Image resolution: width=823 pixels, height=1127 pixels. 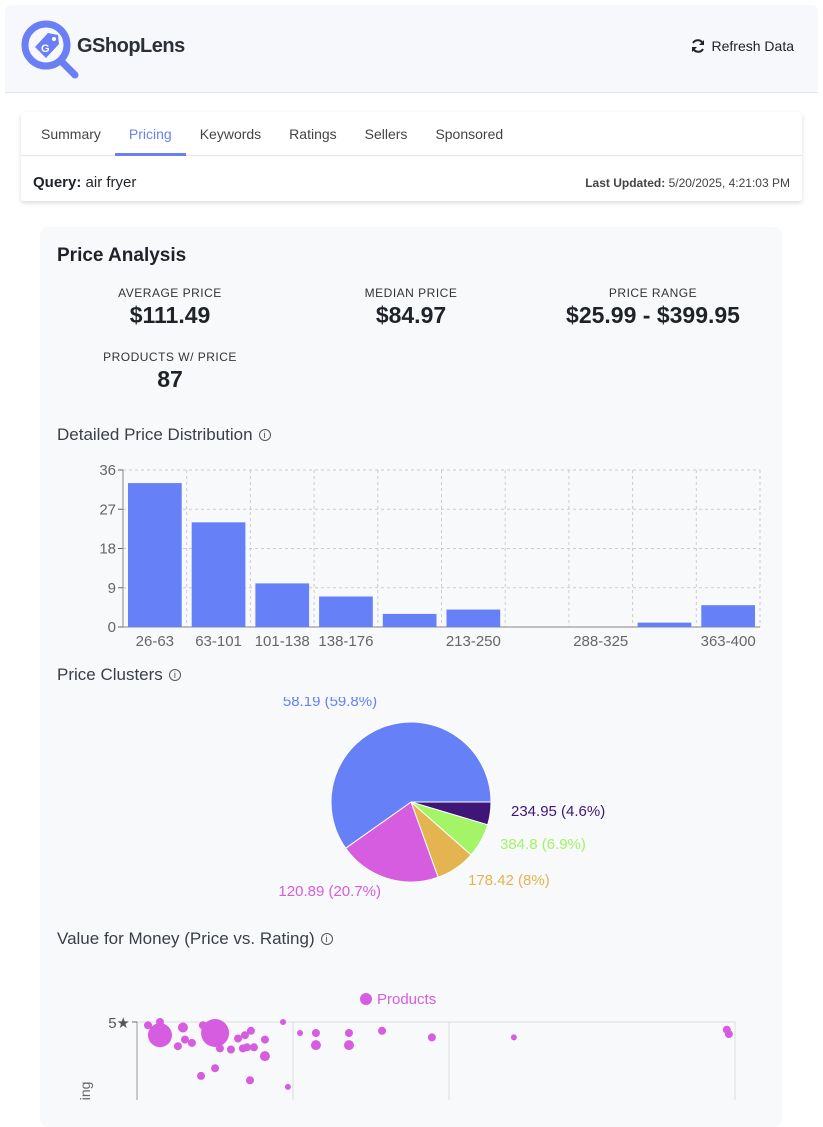 I want to click on tab-summary: Summary, so click(x=71, y=134).